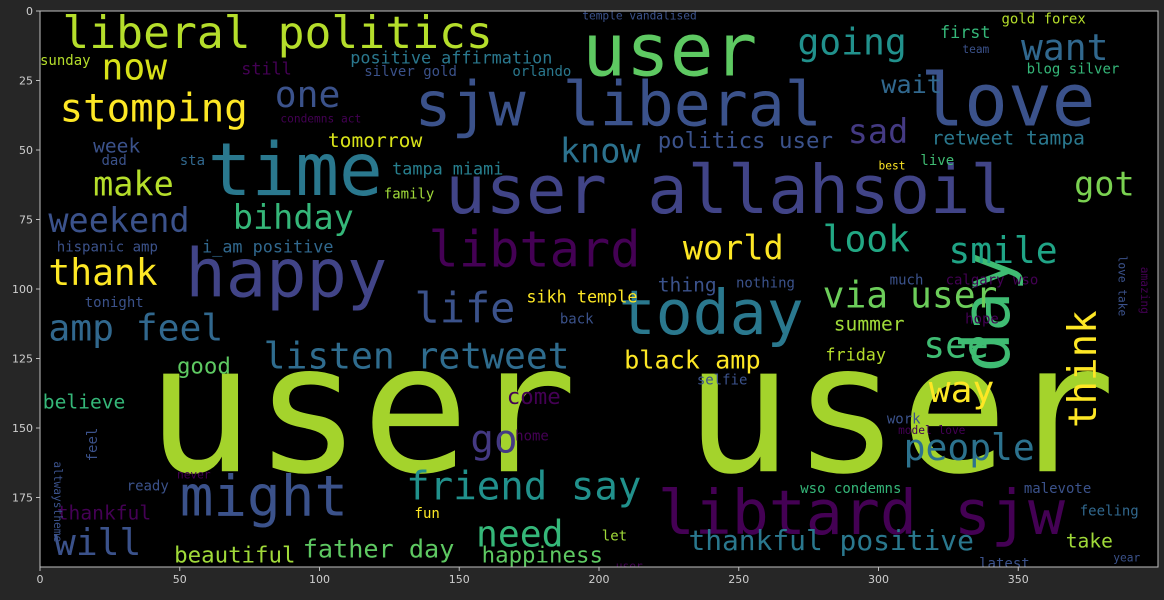 This screenshot has width=1164, height=600. I want to click on word-work: work, so click(904, 420).